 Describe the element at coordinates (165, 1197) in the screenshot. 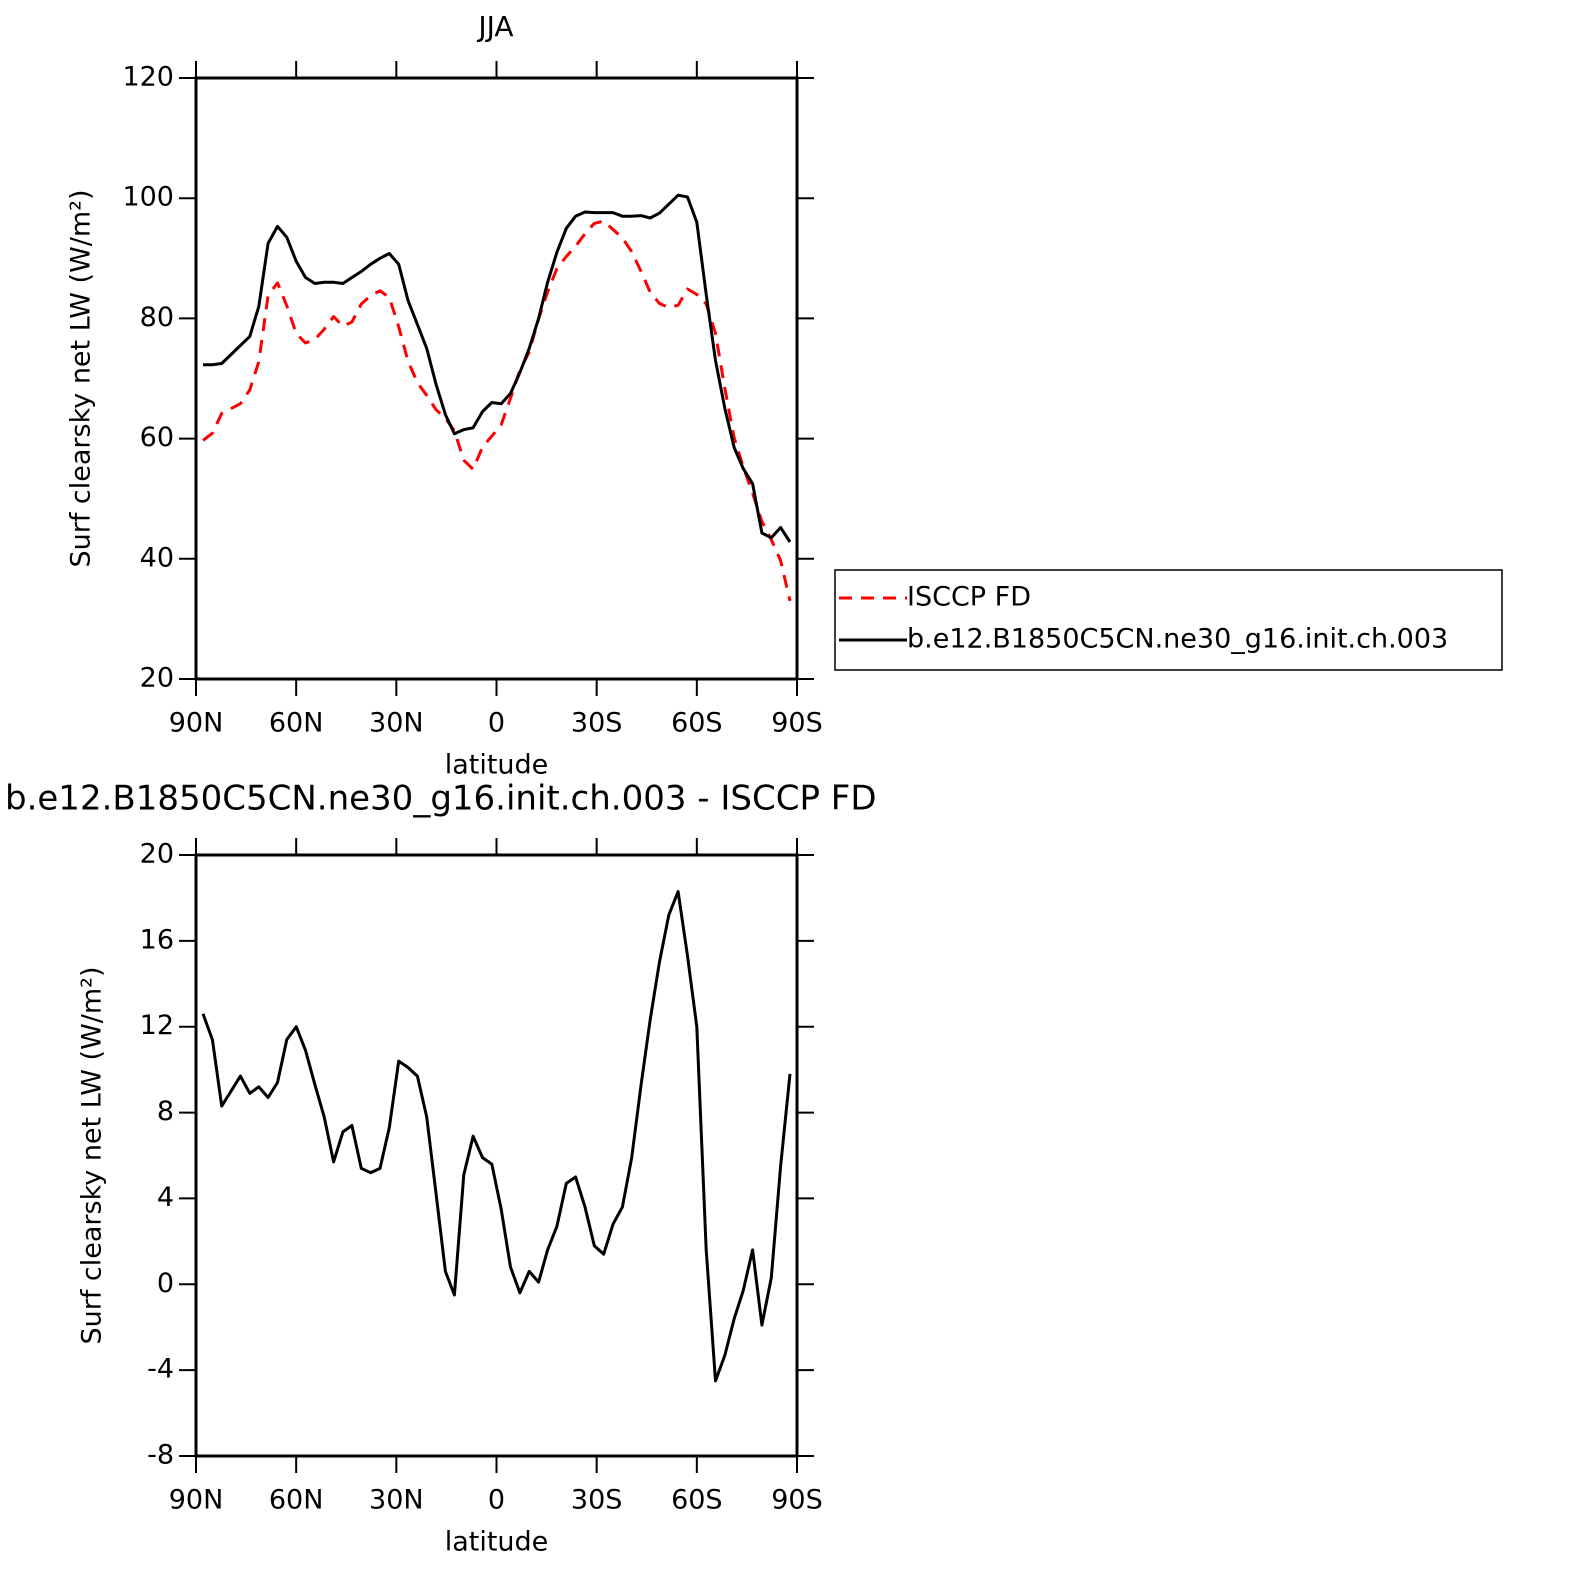

I see `y-tick-label: 4` at that location.